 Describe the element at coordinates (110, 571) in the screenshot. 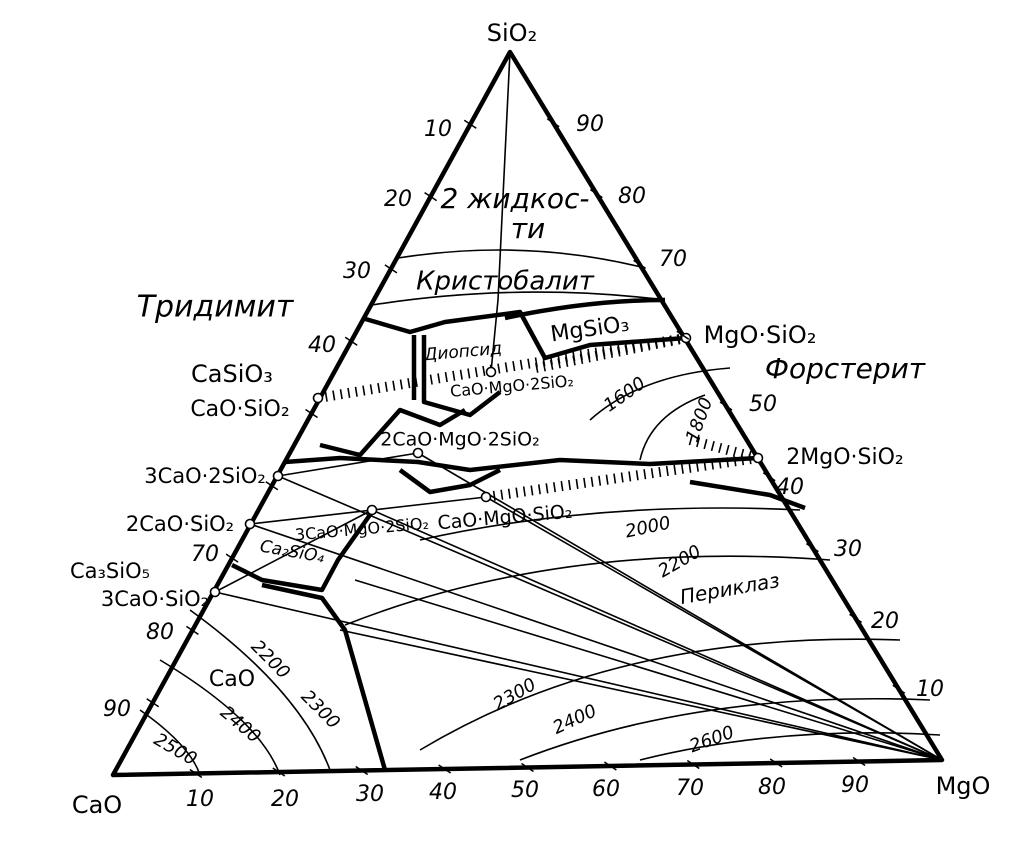

I see `region-label: Ca₃SiO₅` at that location.